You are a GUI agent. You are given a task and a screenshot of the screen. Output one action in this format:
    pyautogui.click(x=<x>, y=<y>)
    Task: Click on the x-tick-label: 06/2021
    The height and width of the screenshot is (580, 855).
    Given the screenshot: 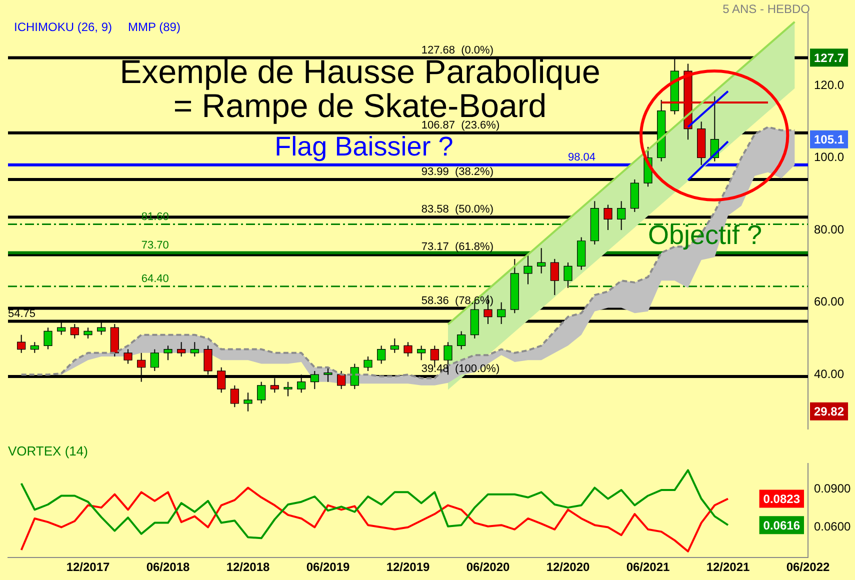 What is the action you would take?
    pyautogui.click(x=648, y=567)
    